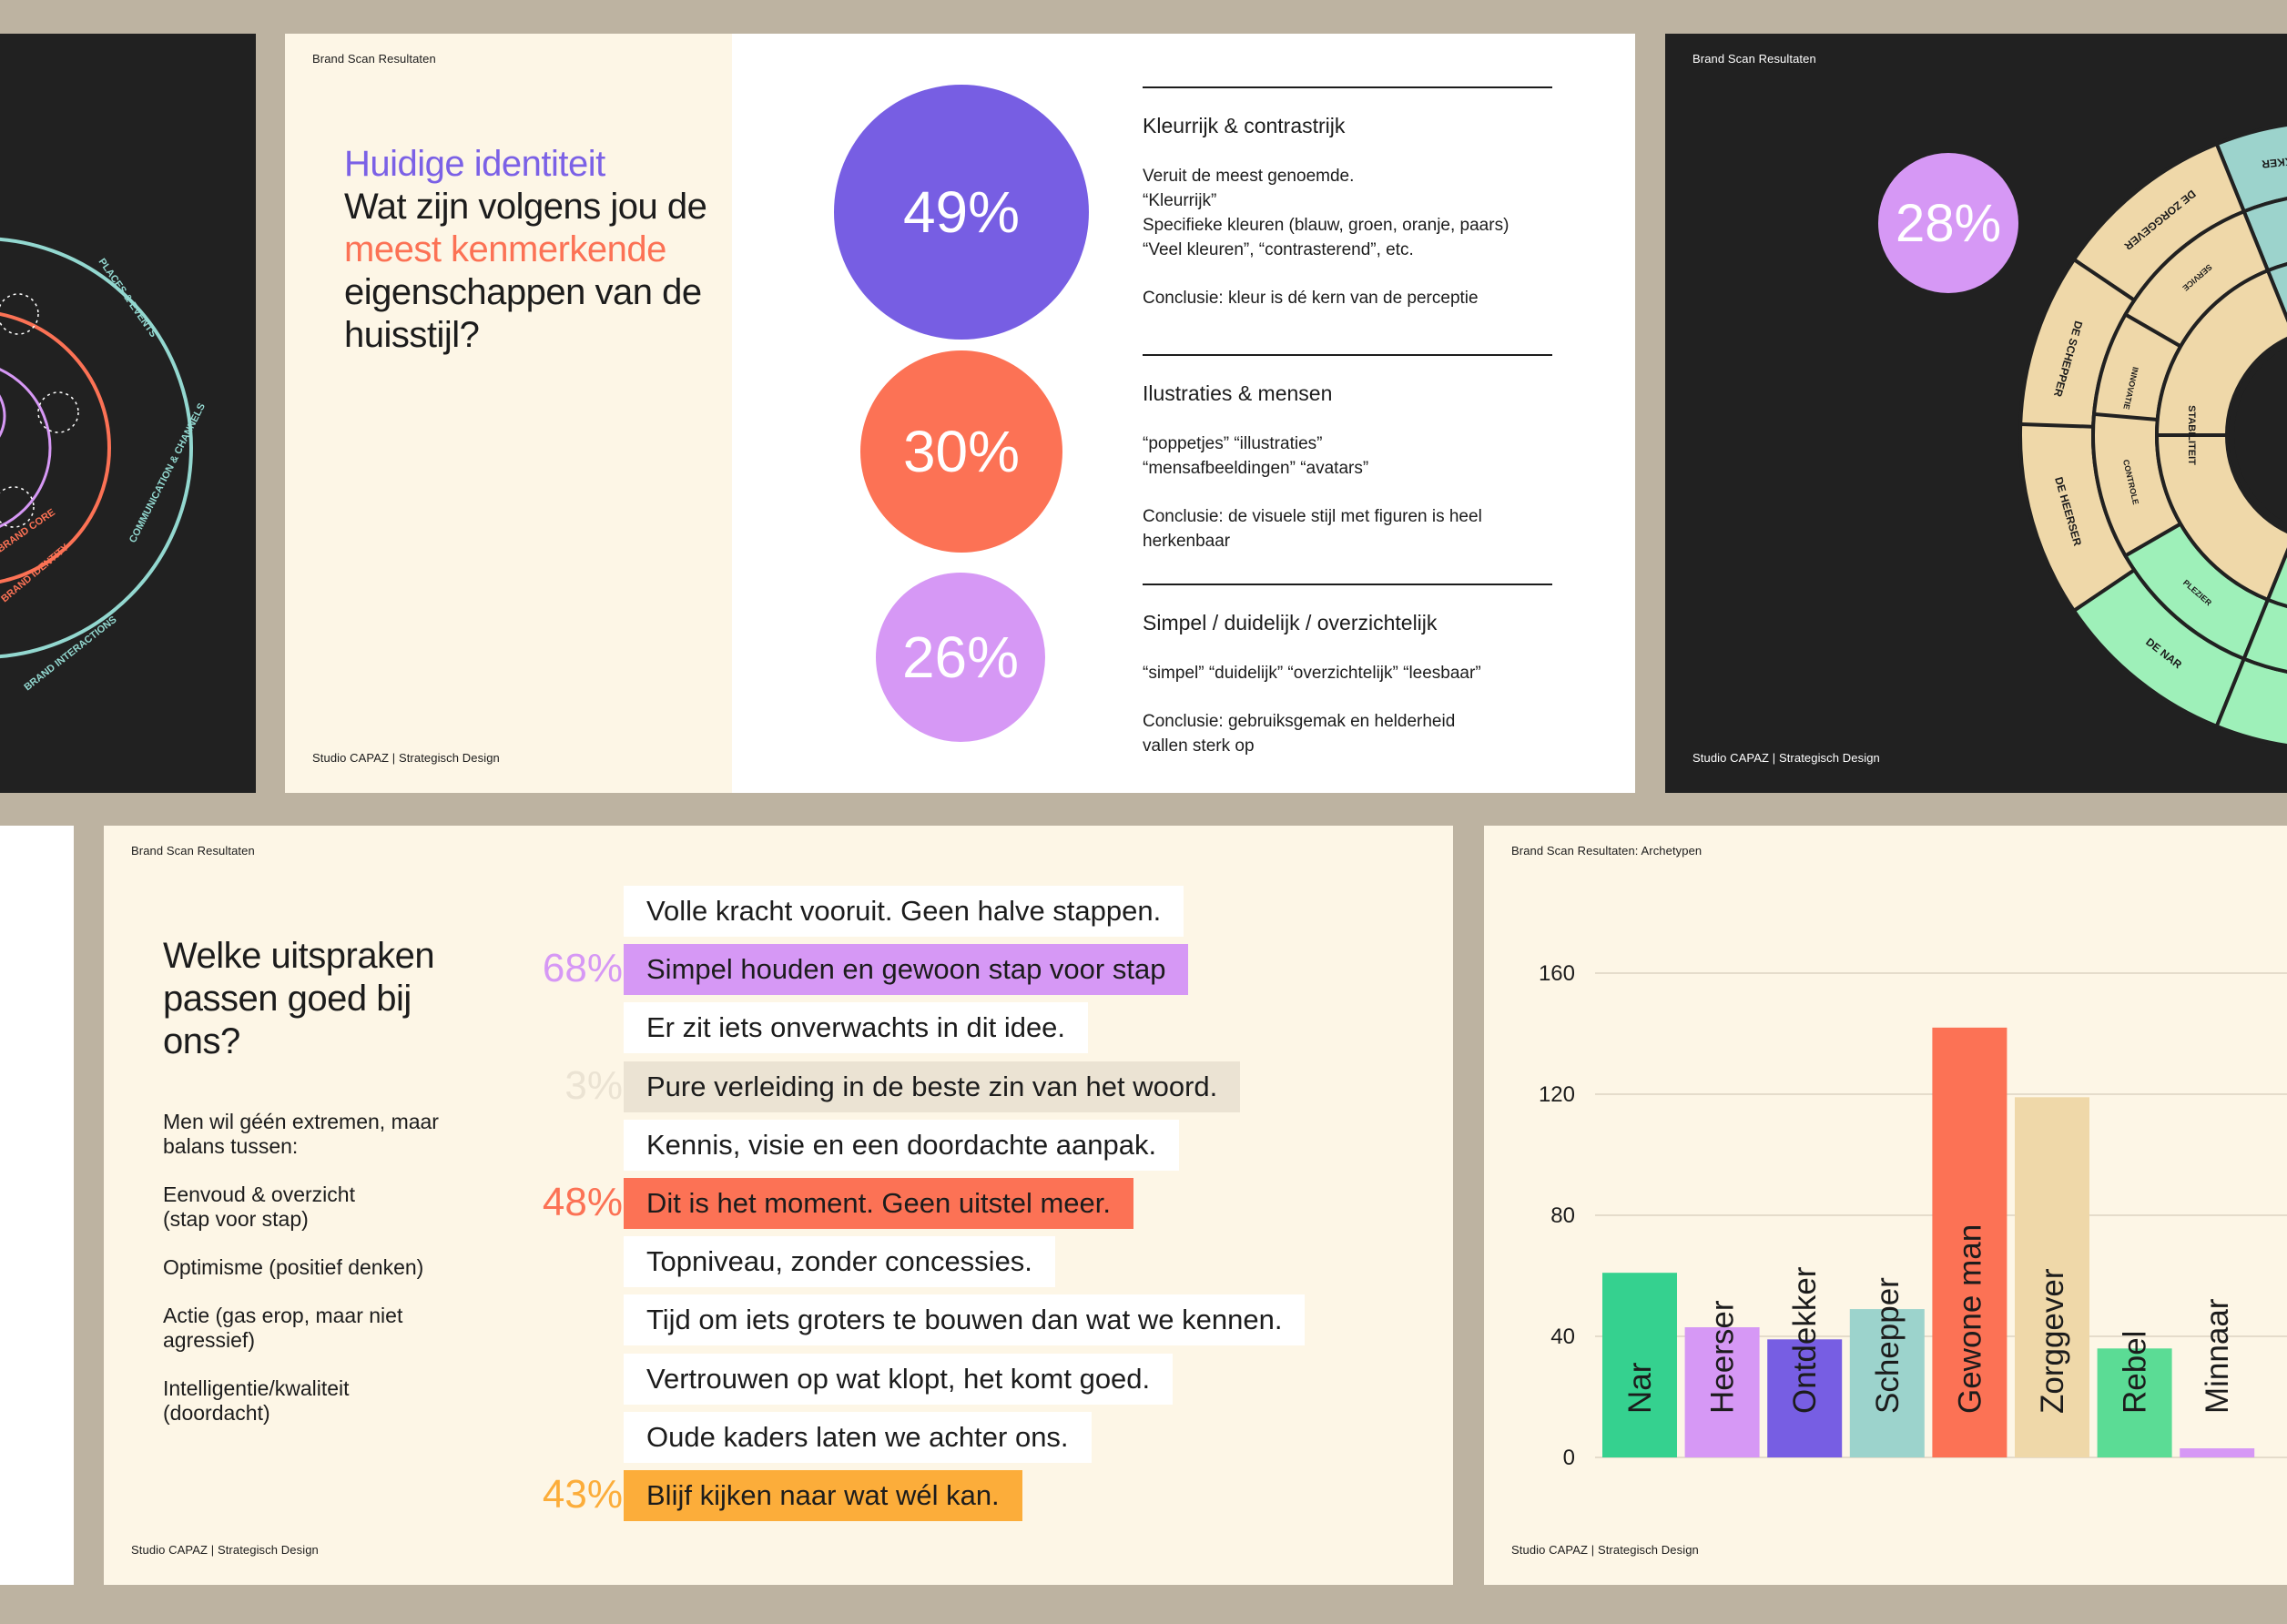 This screenshot has height=1624, width=2287. What do you see at coordinates (167, 472) in the screenshot?
I see `label-communication: COMMUNICATION & CHANNELS` at bounding box center [167, 472].